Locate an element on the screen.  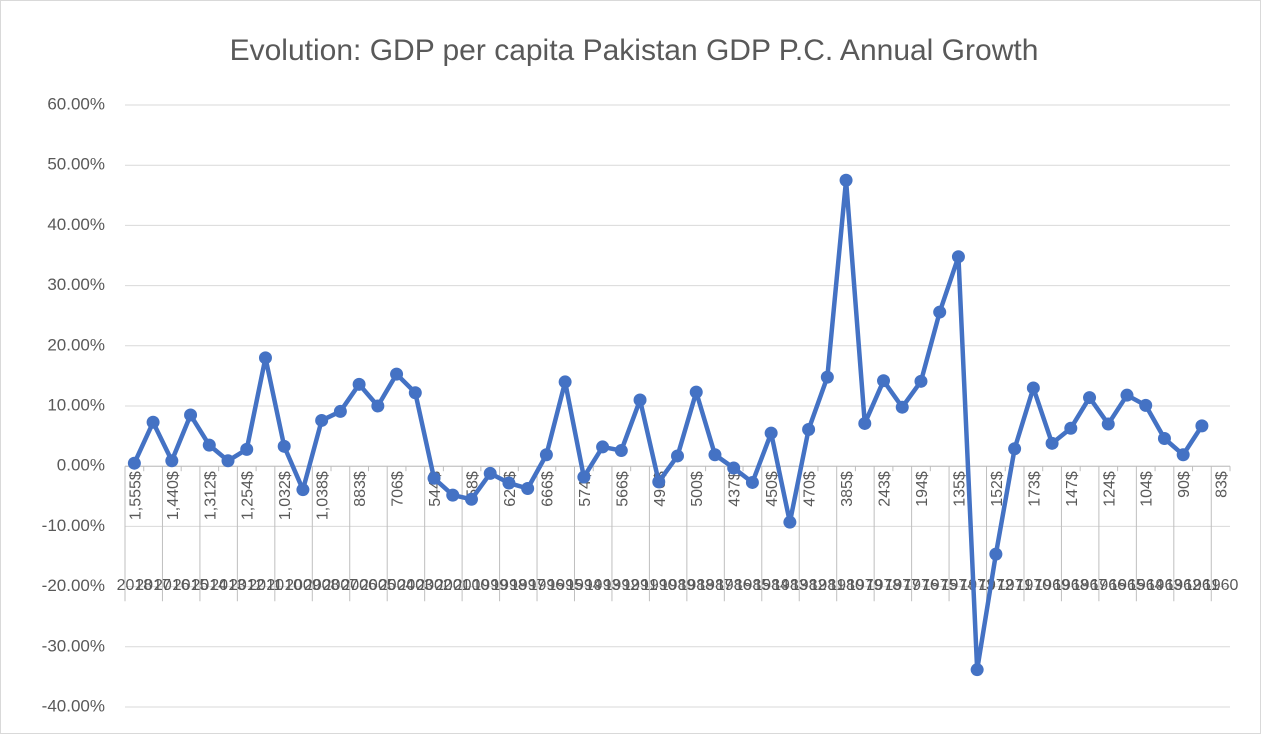
gdp-label: 1,440$ is located at coordinates (173, 495).